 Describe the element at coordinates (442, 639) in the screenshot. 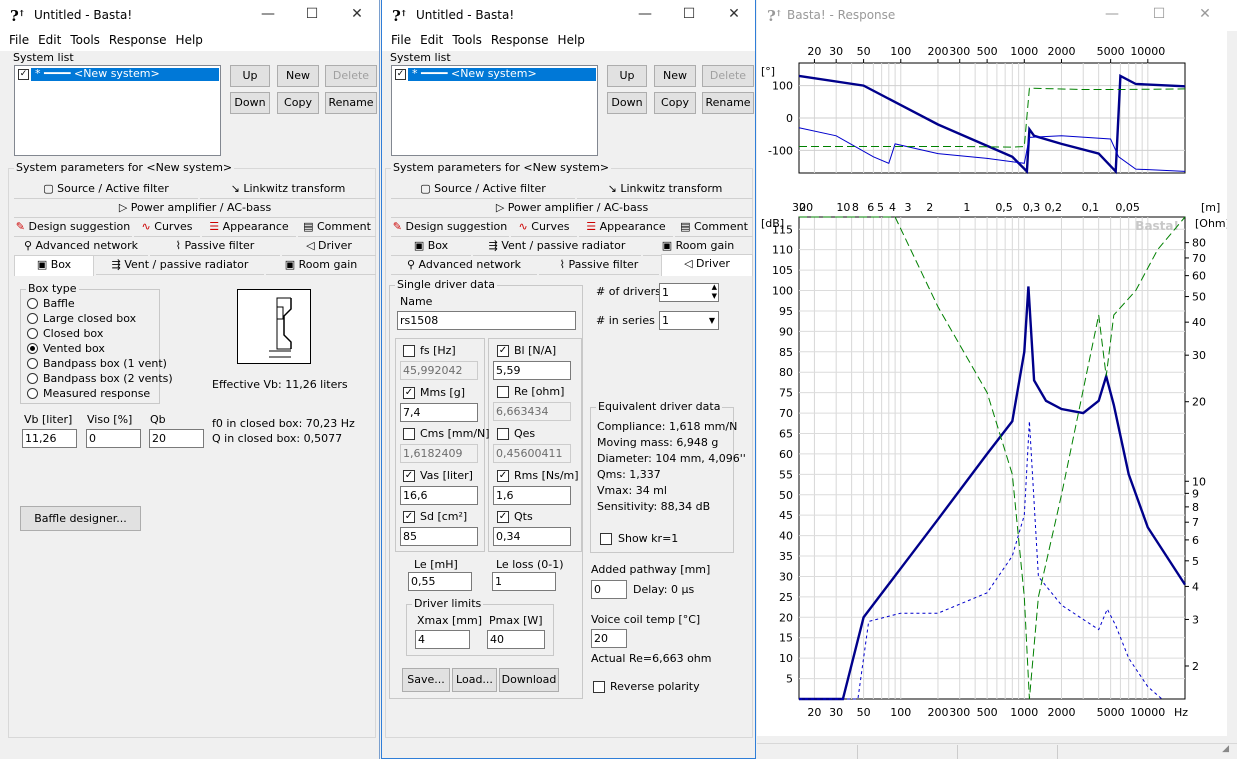

I see `xmax-input: 4` at that location.